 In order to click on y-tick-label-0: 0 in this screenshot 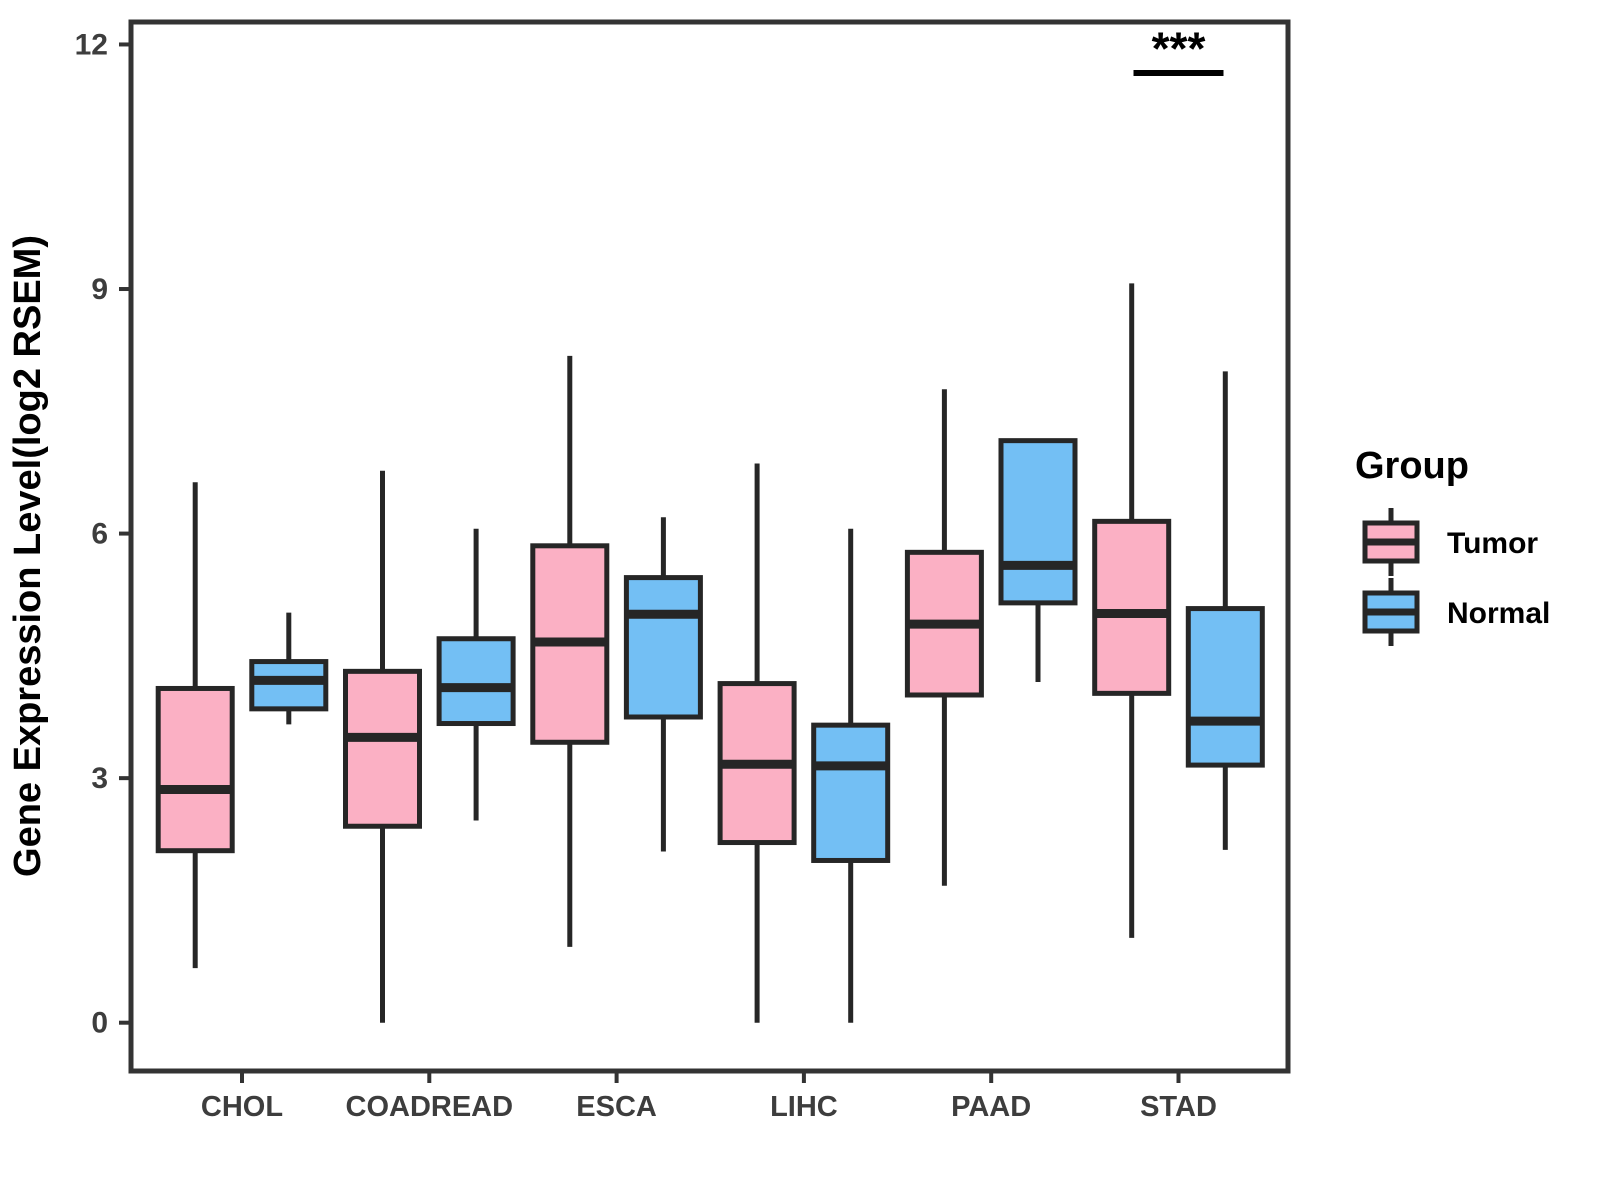, I will do `click(99, 1023)`.